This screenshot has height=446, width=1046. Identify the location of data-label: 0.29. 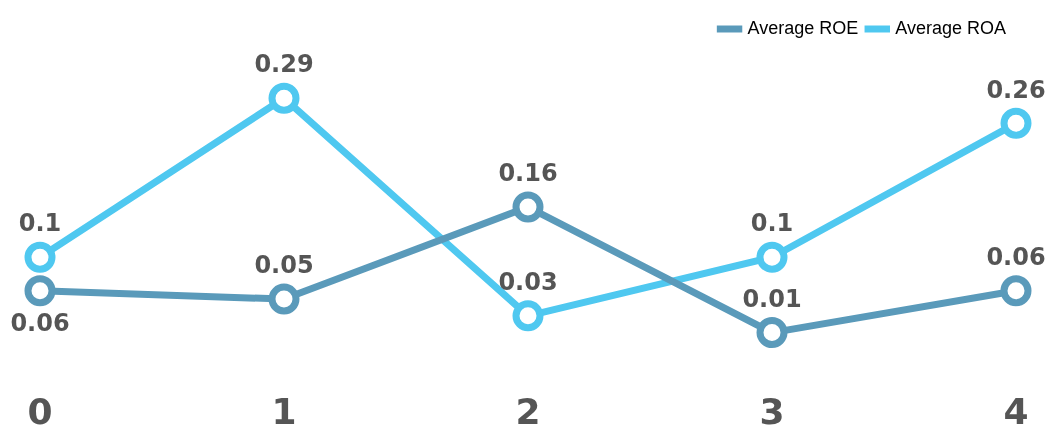
(284, 64).